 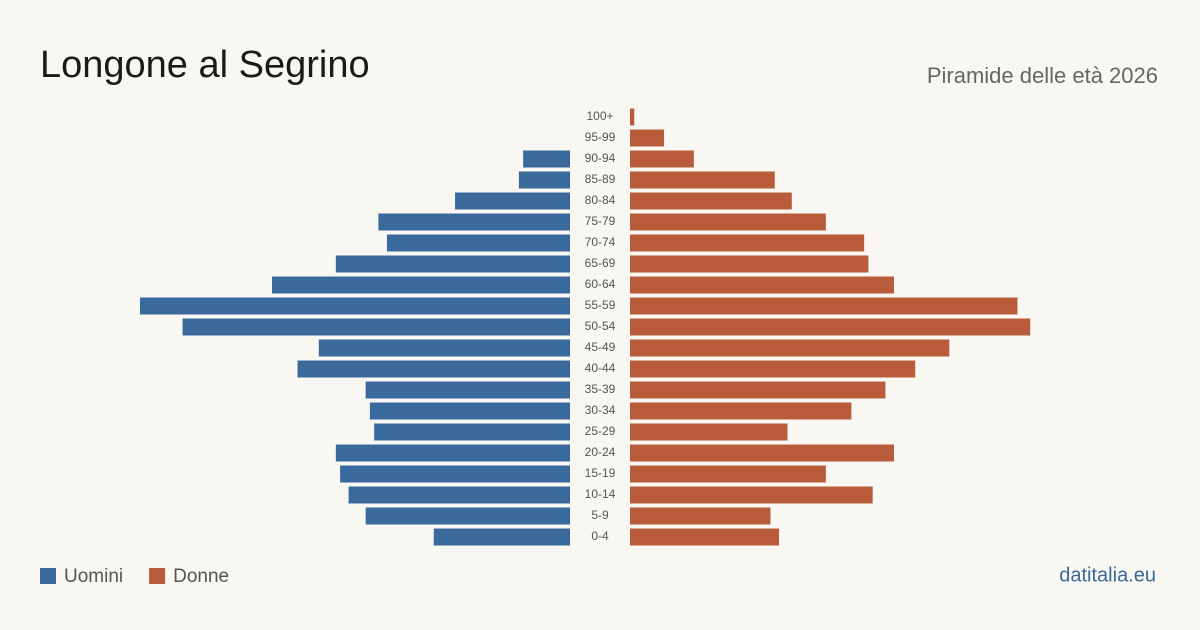 I want to click on age-label: 80-84, so click(x=600, y=200).